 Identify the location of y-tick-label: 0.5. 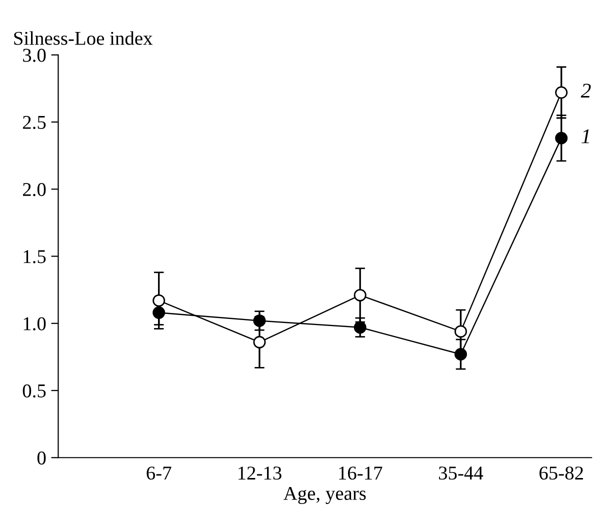
(34, 391).